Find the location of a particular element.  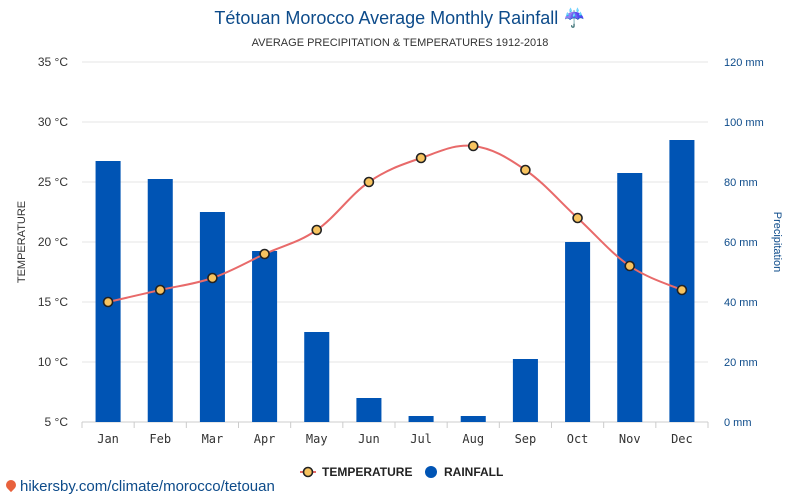

x-tick-label: Feb is located at coordinates (160, 439).